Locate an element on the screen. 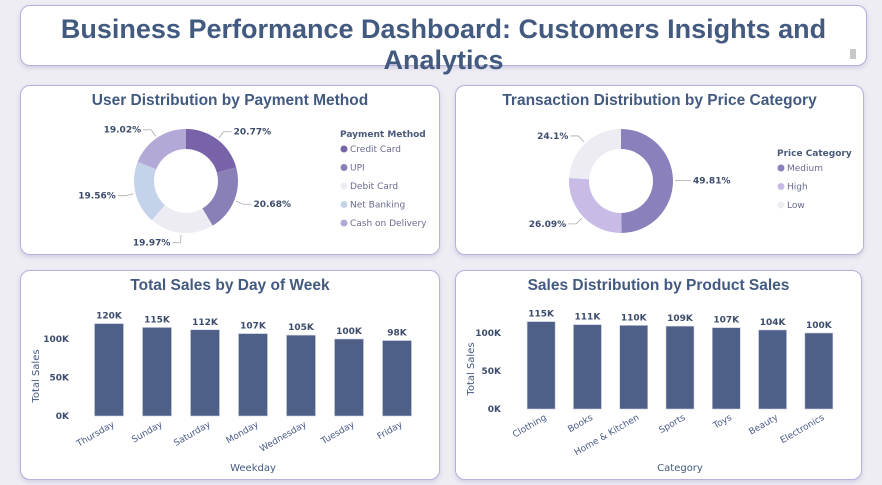 The width and height of the screenshot is (882, 485). slice-label: 20.77% is located at coordinates (253, 133).